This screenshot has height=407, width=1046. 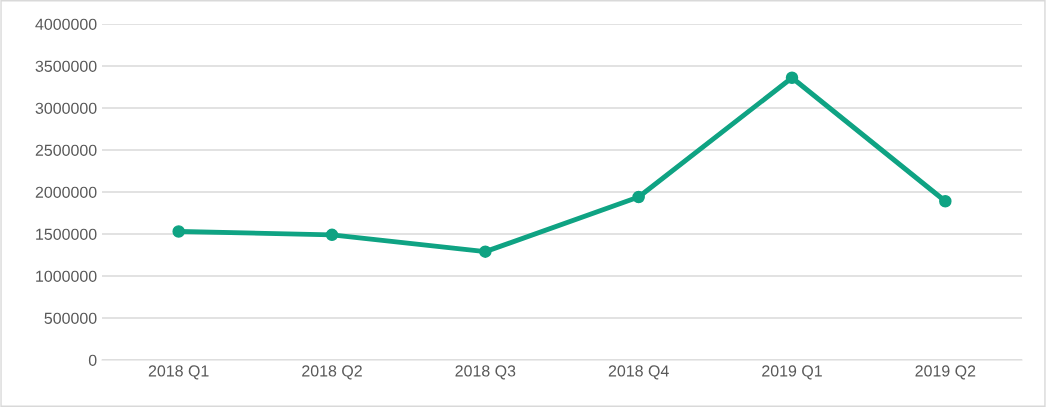 What do you see at coordinates (945, 372) in the screenshot?
I see `x-tick-label: 2019 Q2` at bounding box center [945, 372].